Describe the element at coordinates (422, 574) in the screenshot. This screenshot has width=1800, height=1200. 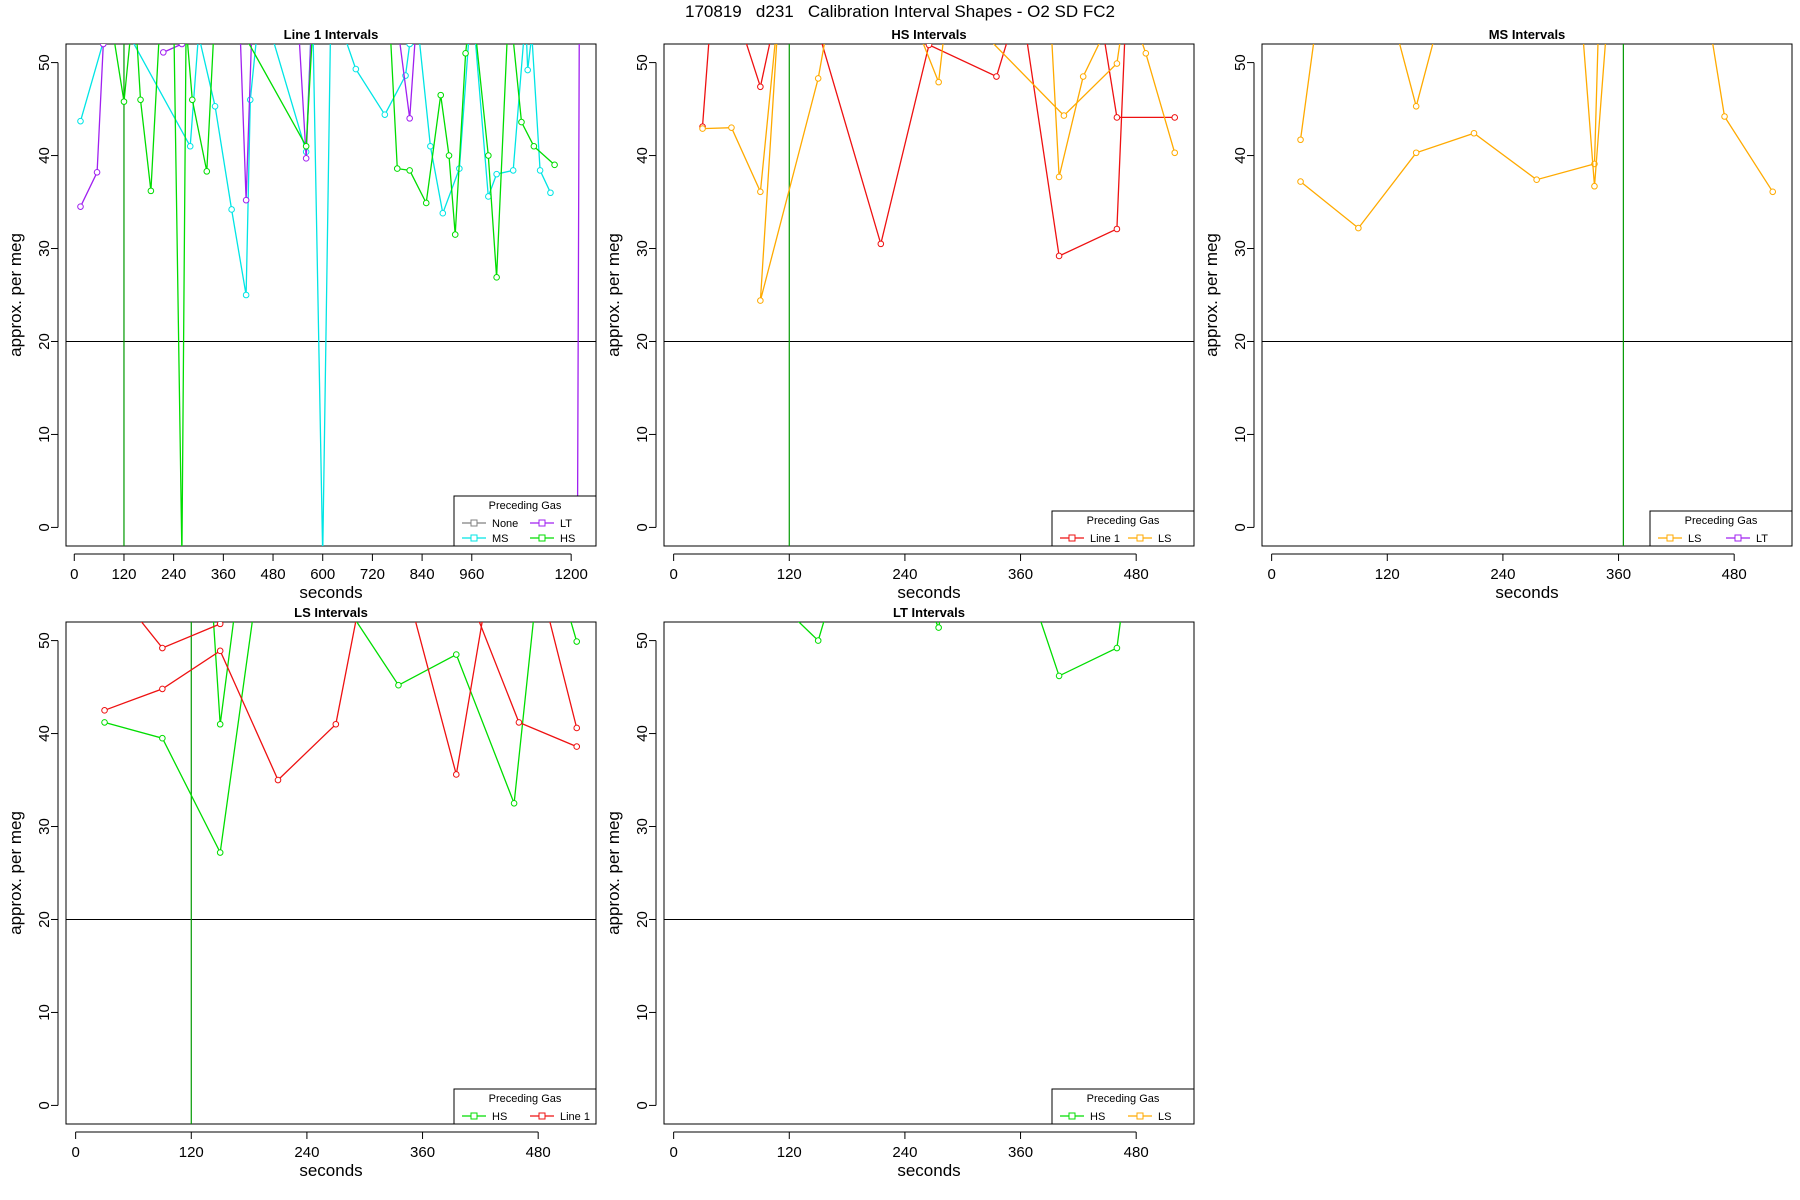
I see `x-tick-label: 840` at that location.